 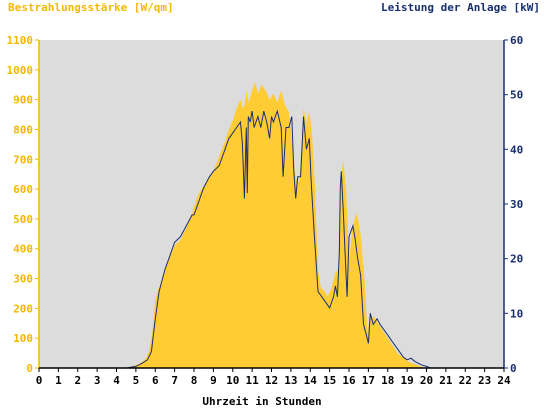 I want to click on right-ticks: 0 10 20 30 40 50 60, so click(x=513, y=204).